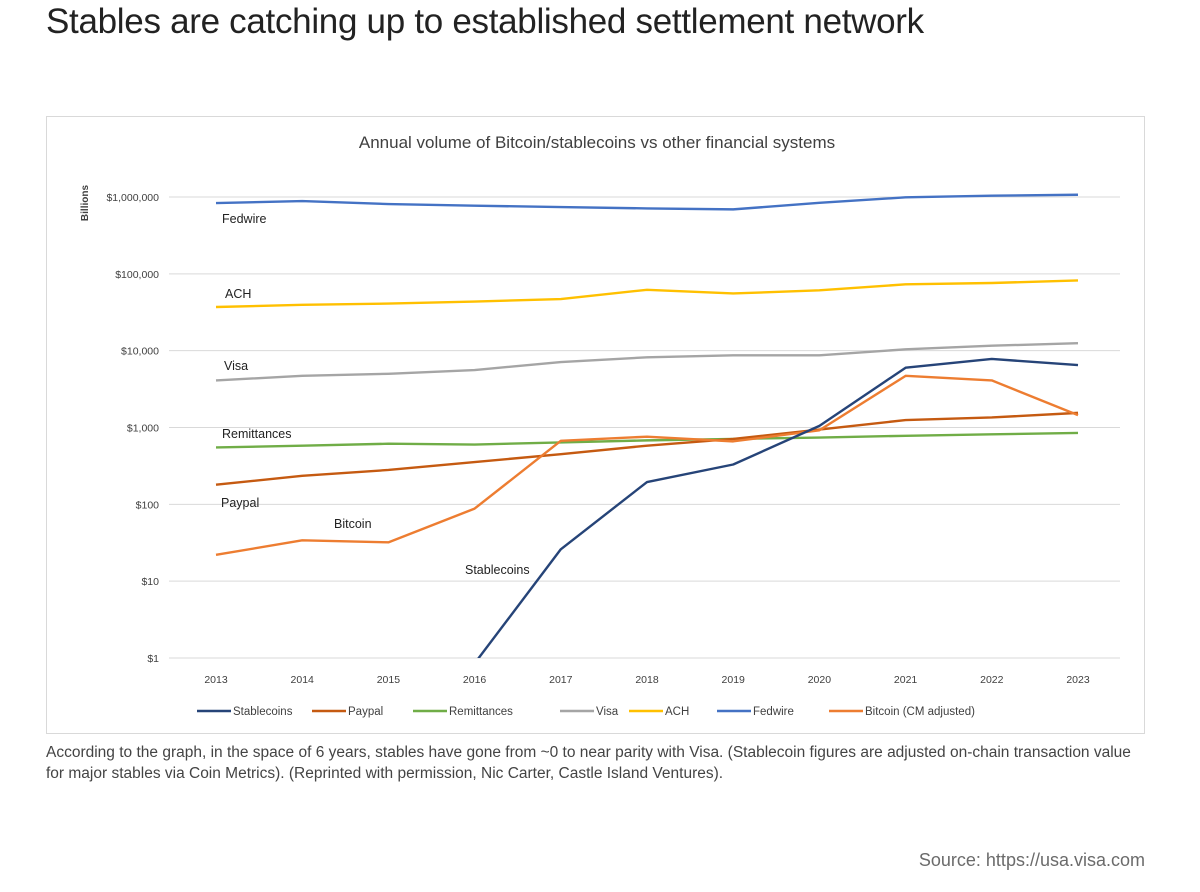  I want to click on legend-label: Bitcoin (CM adjusted), so click(920, 712).